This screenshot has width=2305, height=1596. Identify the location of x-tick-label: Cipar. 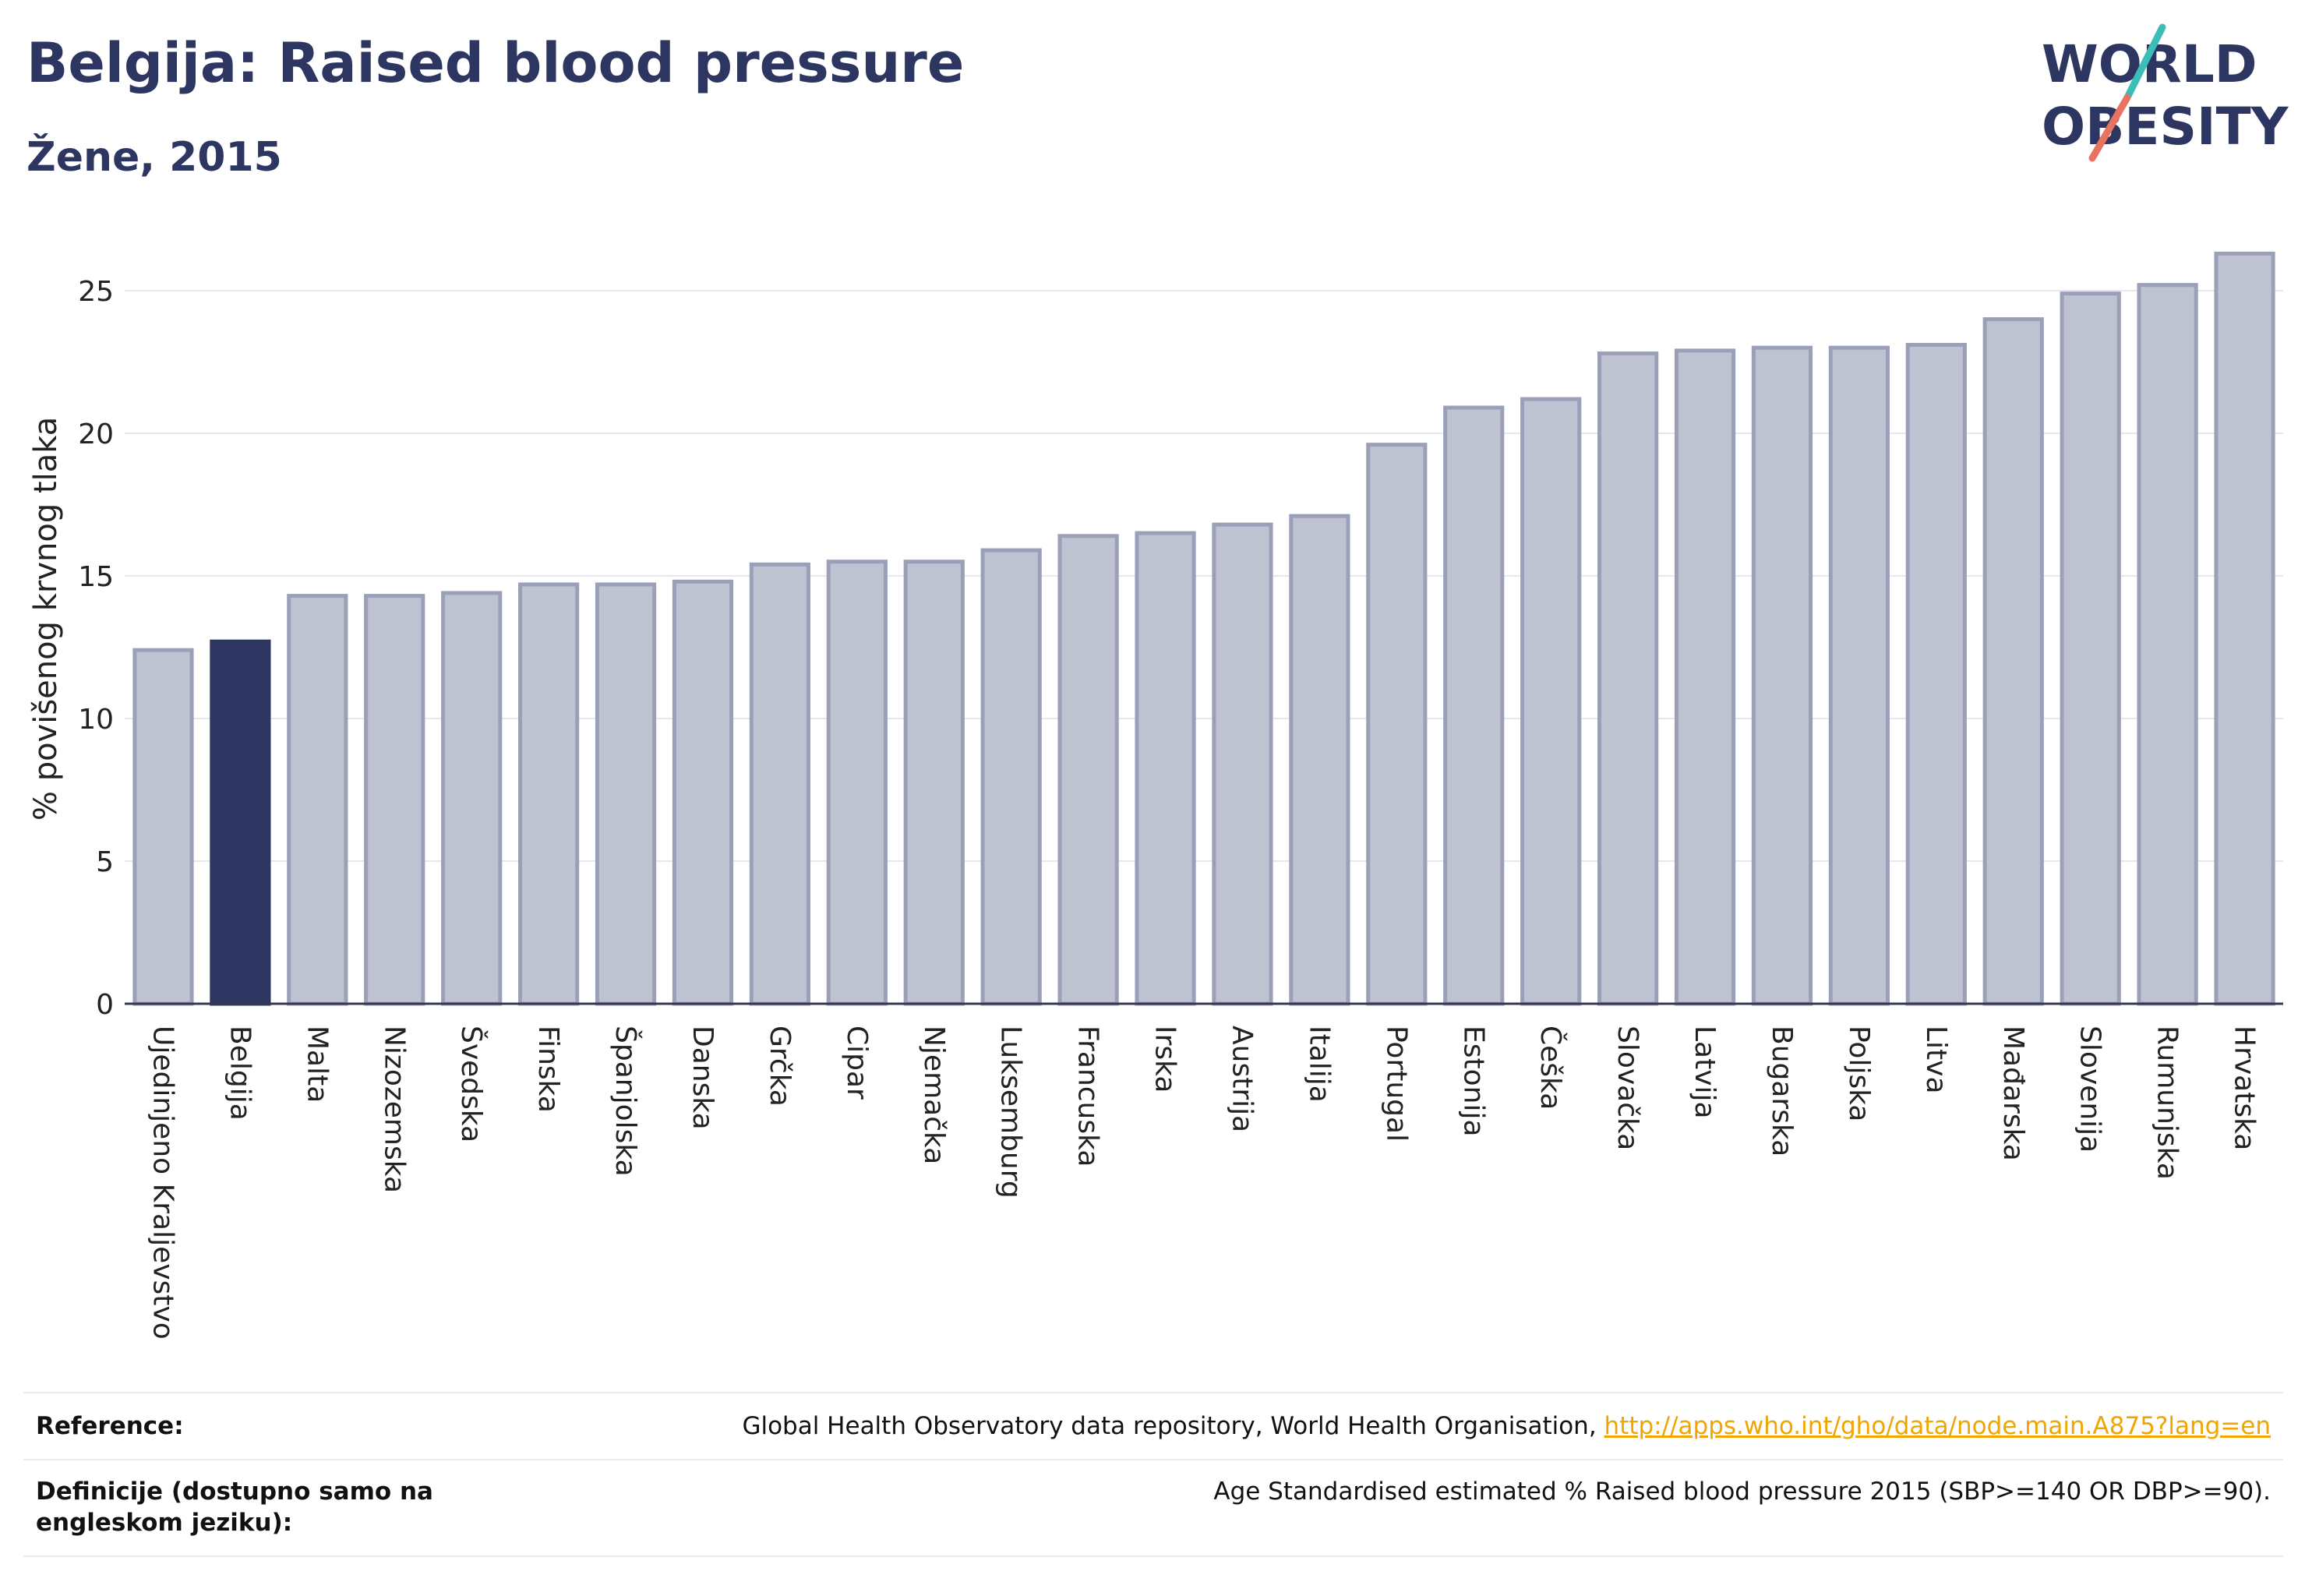
(857, 1063).